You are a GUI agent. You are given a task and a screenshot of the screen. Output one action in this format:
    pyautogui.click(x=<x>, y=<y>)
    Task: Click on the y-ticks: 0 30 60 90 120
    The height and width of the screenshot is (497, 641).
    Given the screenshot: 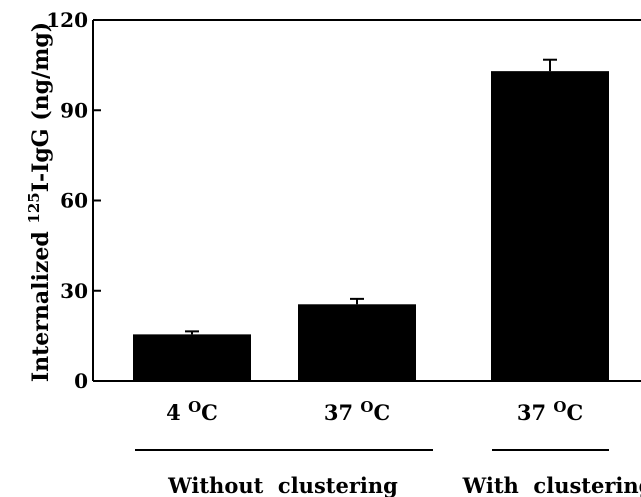 What is the action you would take?
    pyautogui.click(x=73, y=200)
    